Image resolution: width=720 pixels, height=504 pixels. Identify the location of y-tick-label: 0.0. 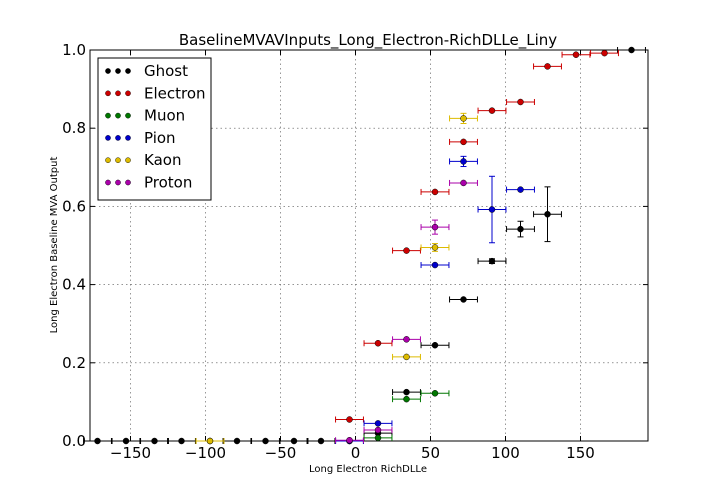
(74, 441).